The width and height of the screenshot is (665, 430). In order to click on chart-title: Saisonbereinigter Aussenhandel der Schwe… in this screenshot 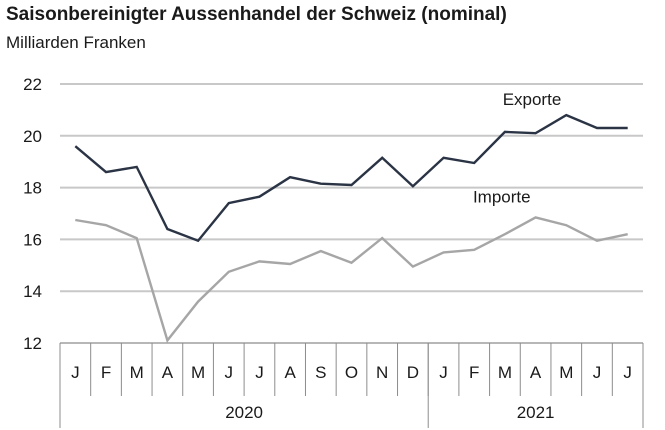, I will do `click(256, 14)`.